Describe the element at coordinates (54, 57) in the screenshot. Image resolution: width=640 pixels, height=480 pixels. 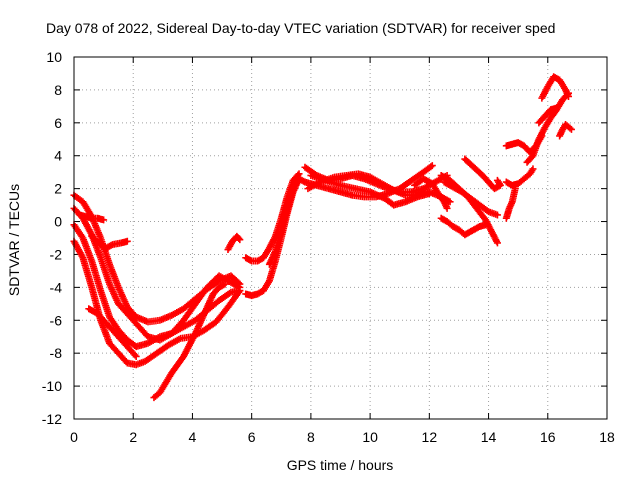
I see `y-tick-label: 10` at that location.